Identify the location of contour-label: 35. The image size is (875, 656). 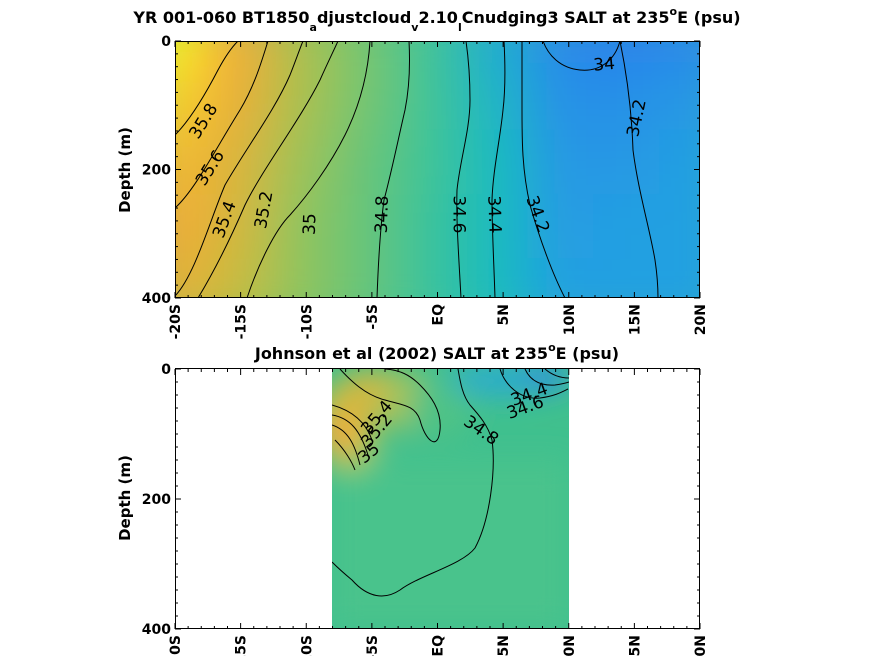
(310, 224).